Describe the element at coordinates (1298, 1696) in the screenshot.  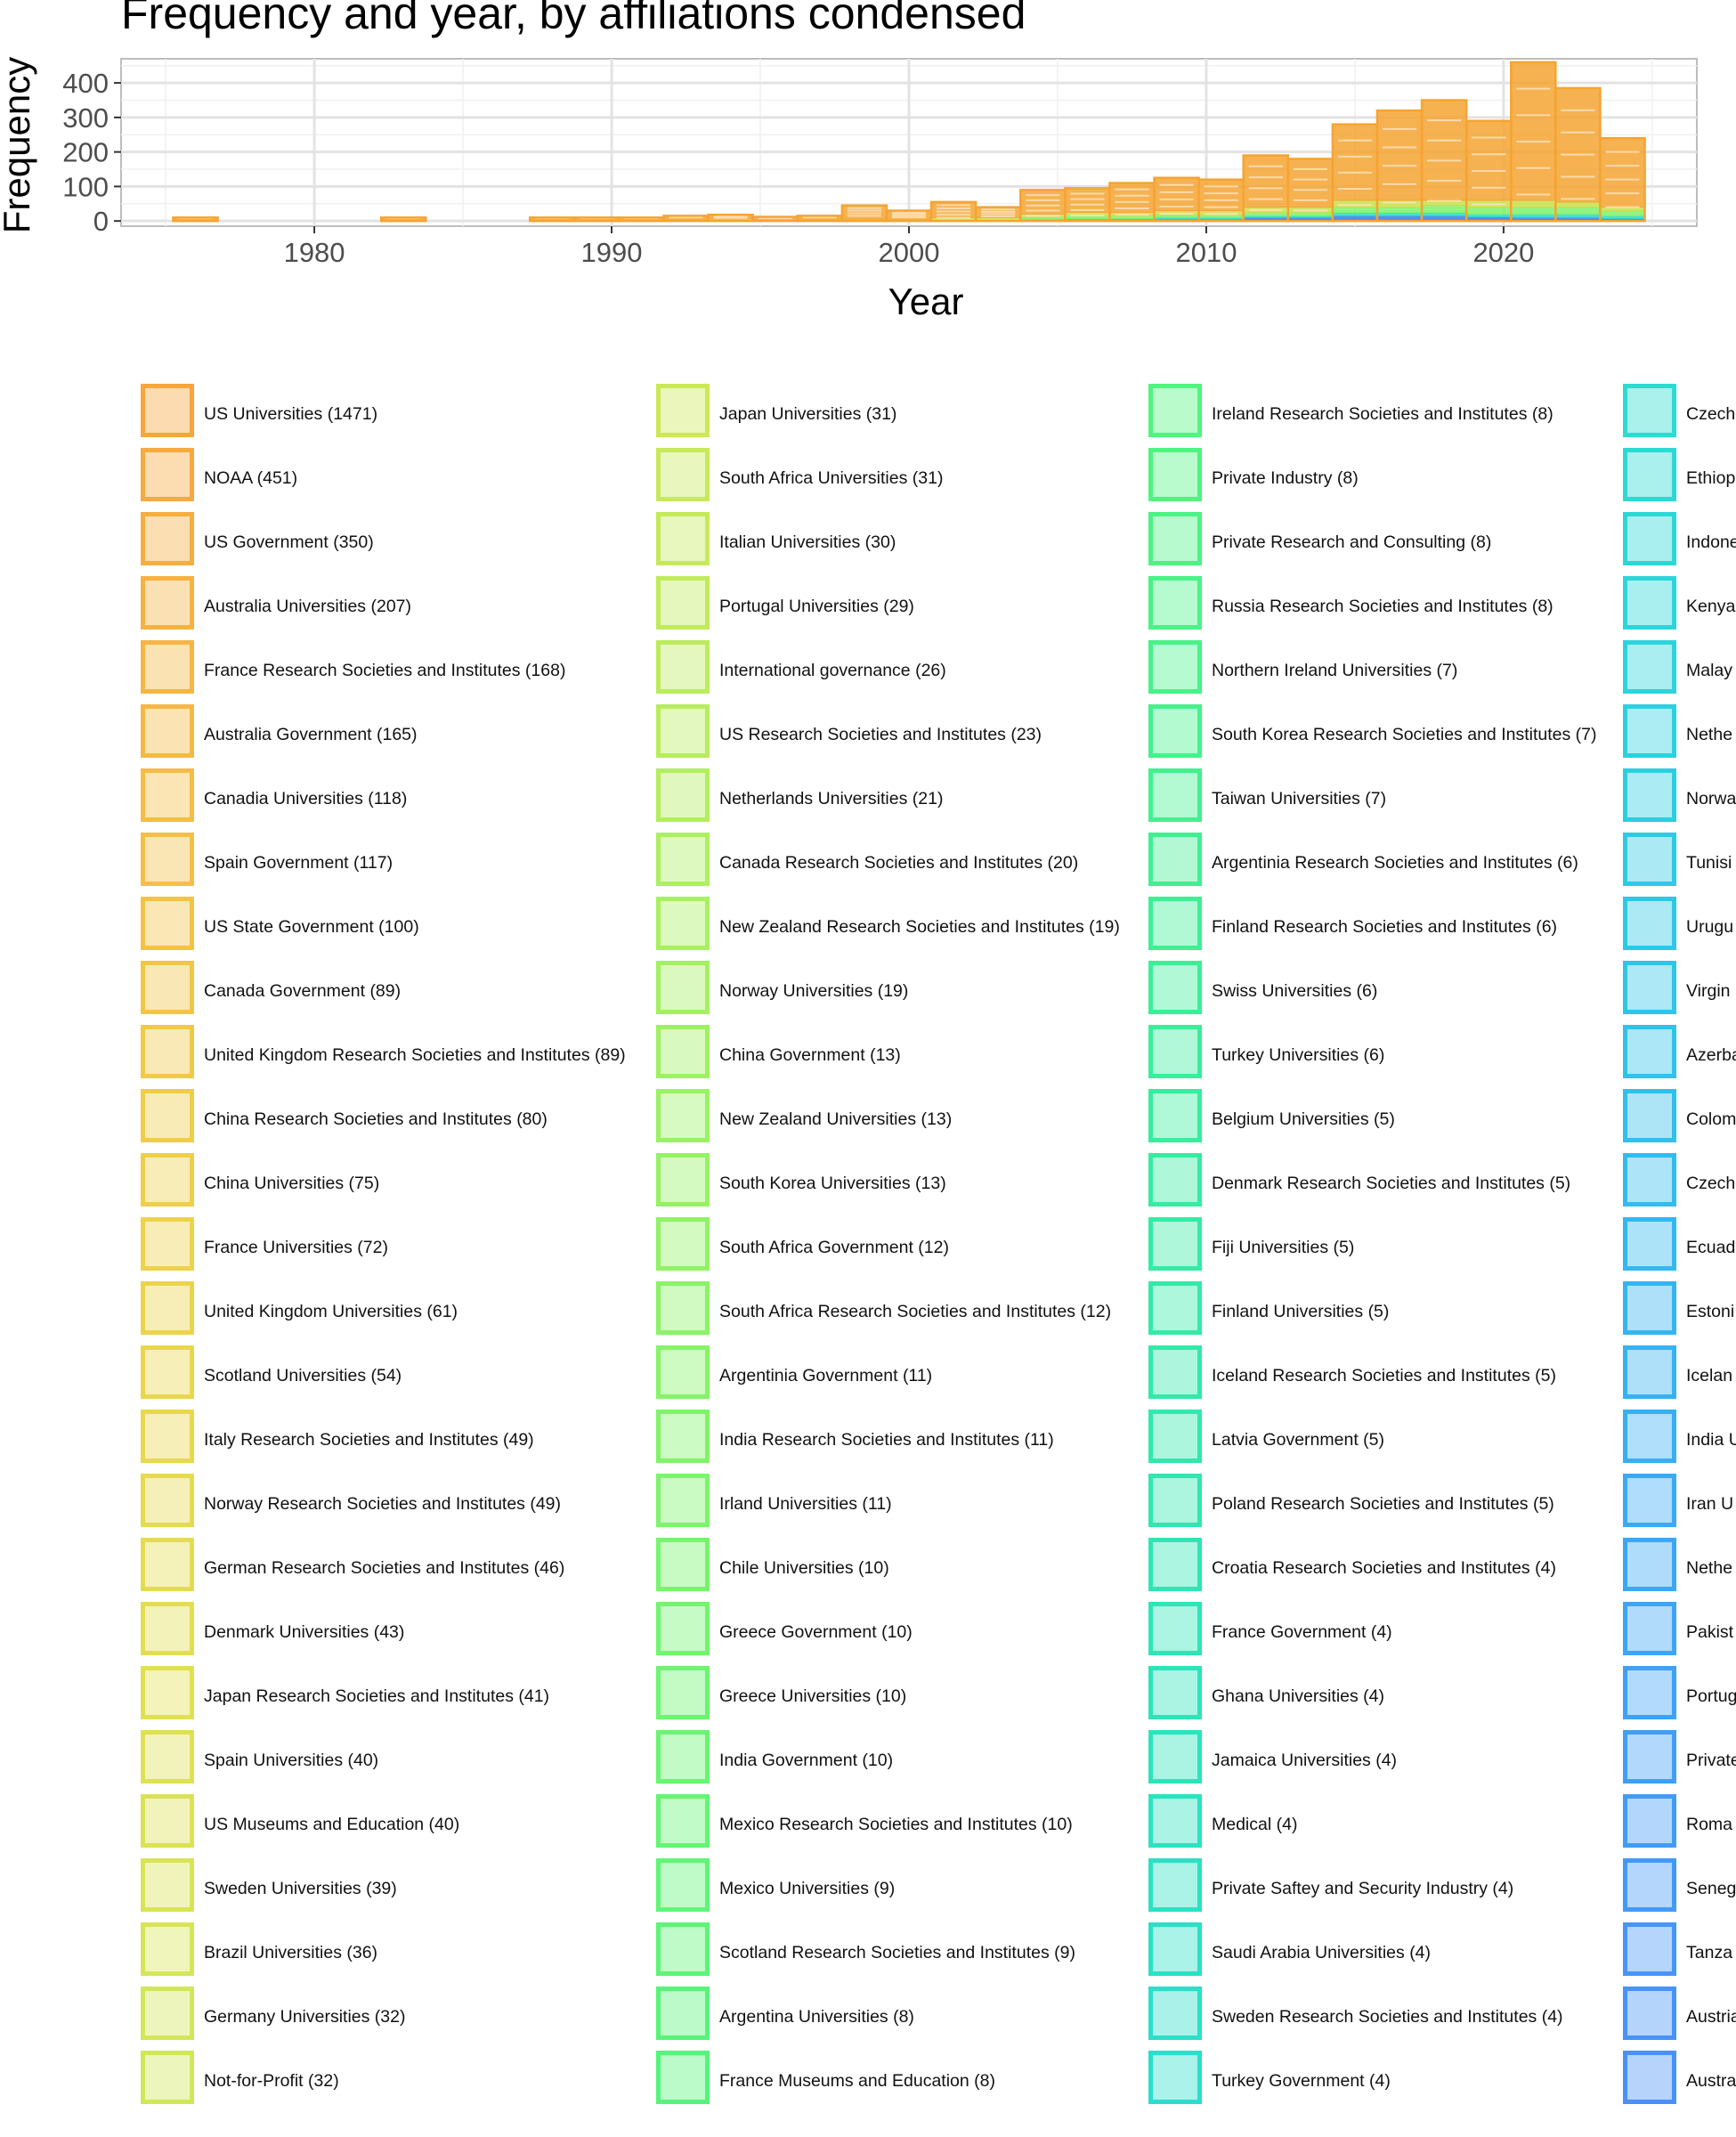
I see `legend-label: Ghana Universities (4)` at that location.